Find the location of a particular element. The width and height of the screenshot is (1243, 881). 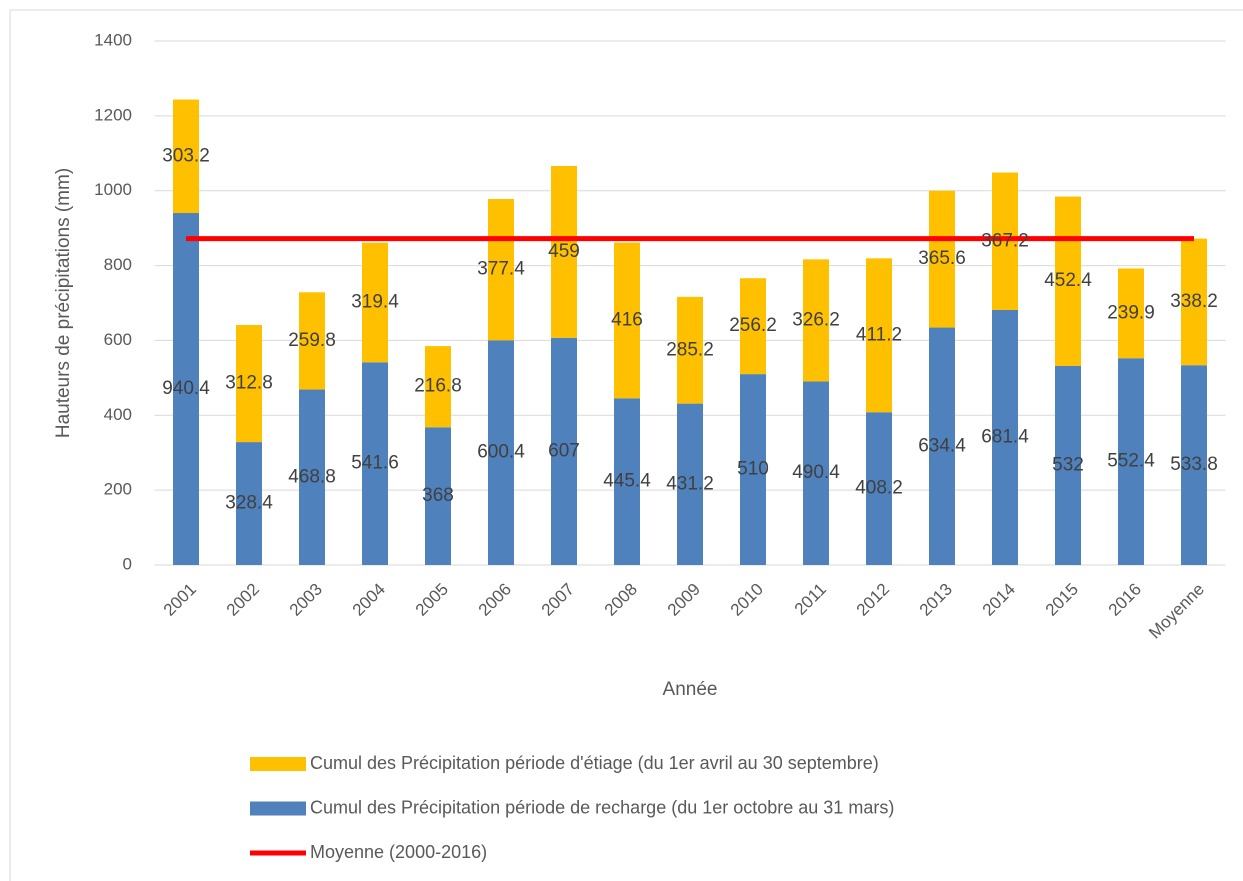

data-label: 607 is located at coordinates (564, 450).